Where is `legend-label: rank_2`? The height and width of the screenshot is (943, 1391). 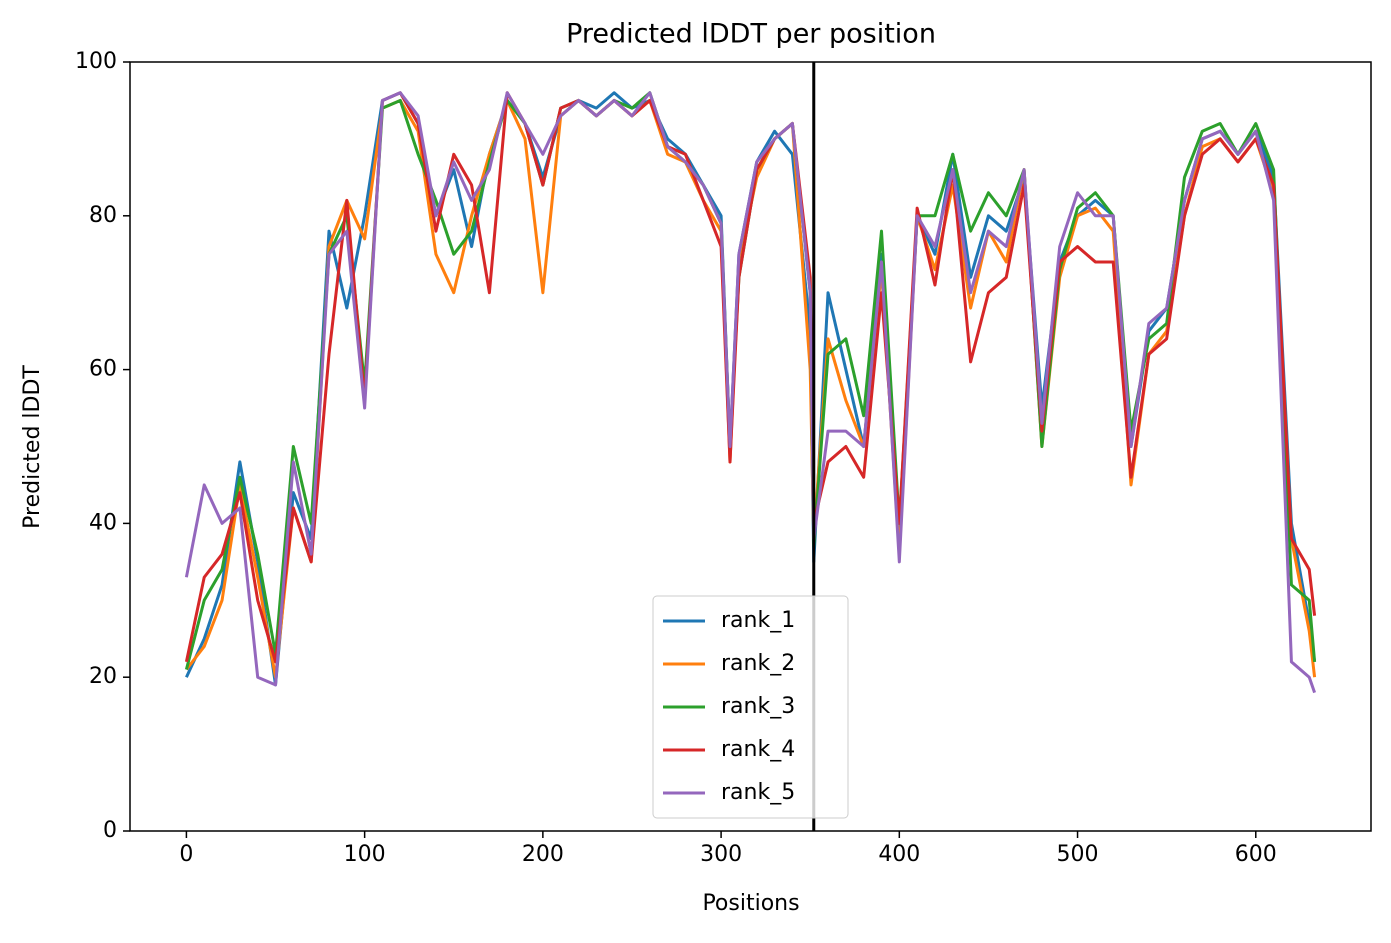
legend-label: rank_2 is located at coordinates (758, 663).